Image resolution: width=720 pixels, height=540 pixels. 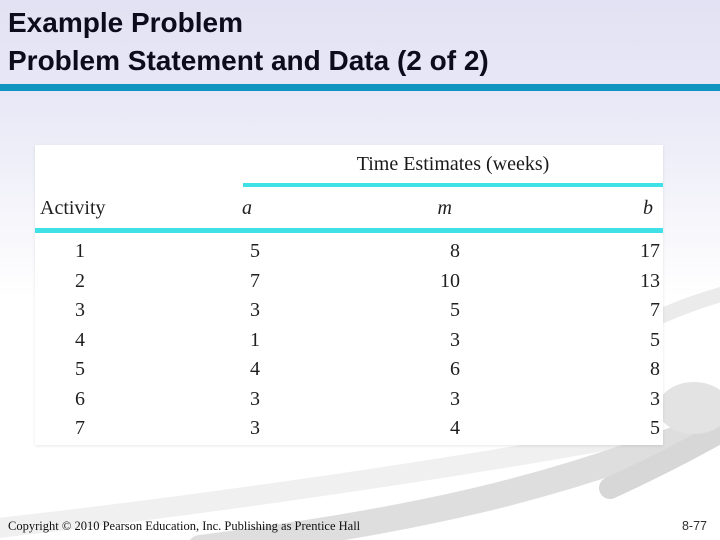 I want to click on table-row: 7 3 4 5, so click(x=349, y=429).